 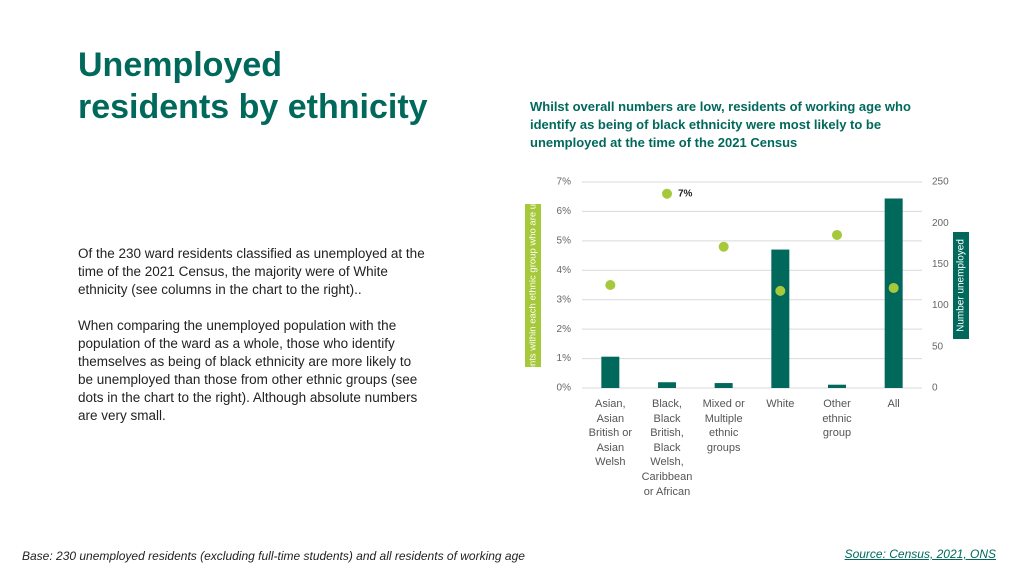 I want to click on y-axis-label-box, so click(x=533, y=285).